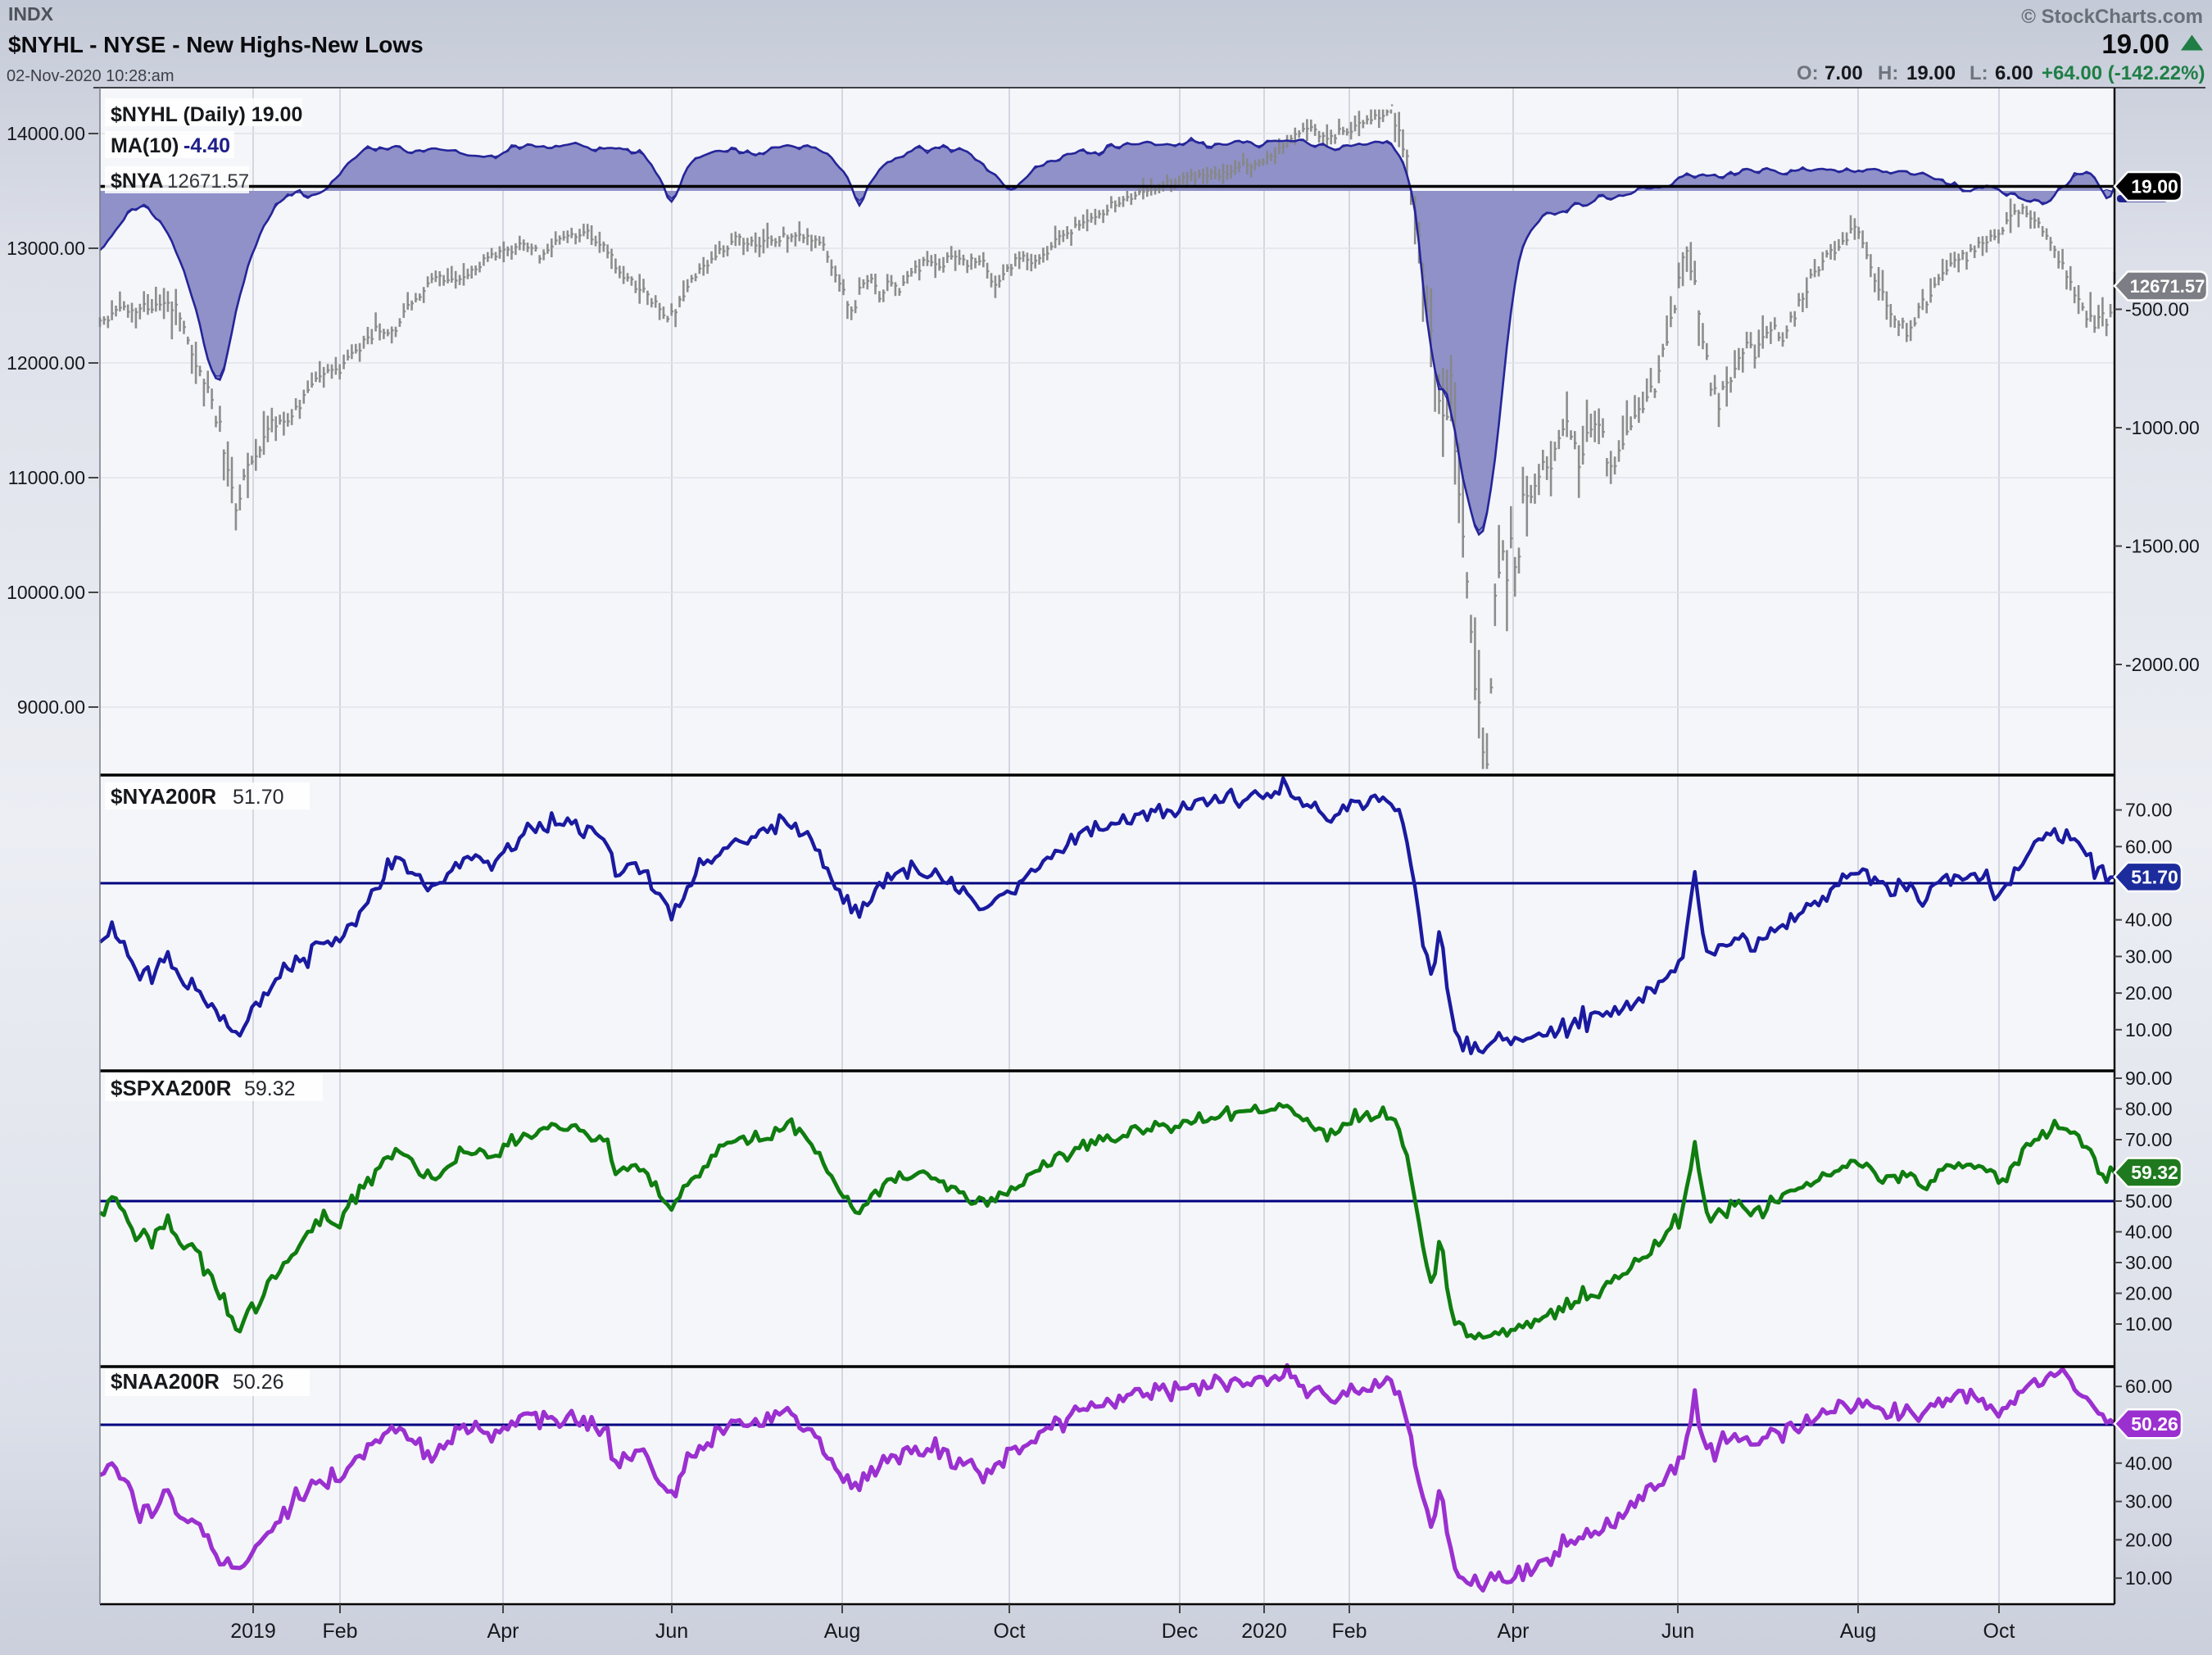 Image resolution: width=2212 pixels, height=1655 pixels. Describe the element at coordinates (171, 1088) in the screenshot. I see `svg-text: $SPXA200R` at that location.